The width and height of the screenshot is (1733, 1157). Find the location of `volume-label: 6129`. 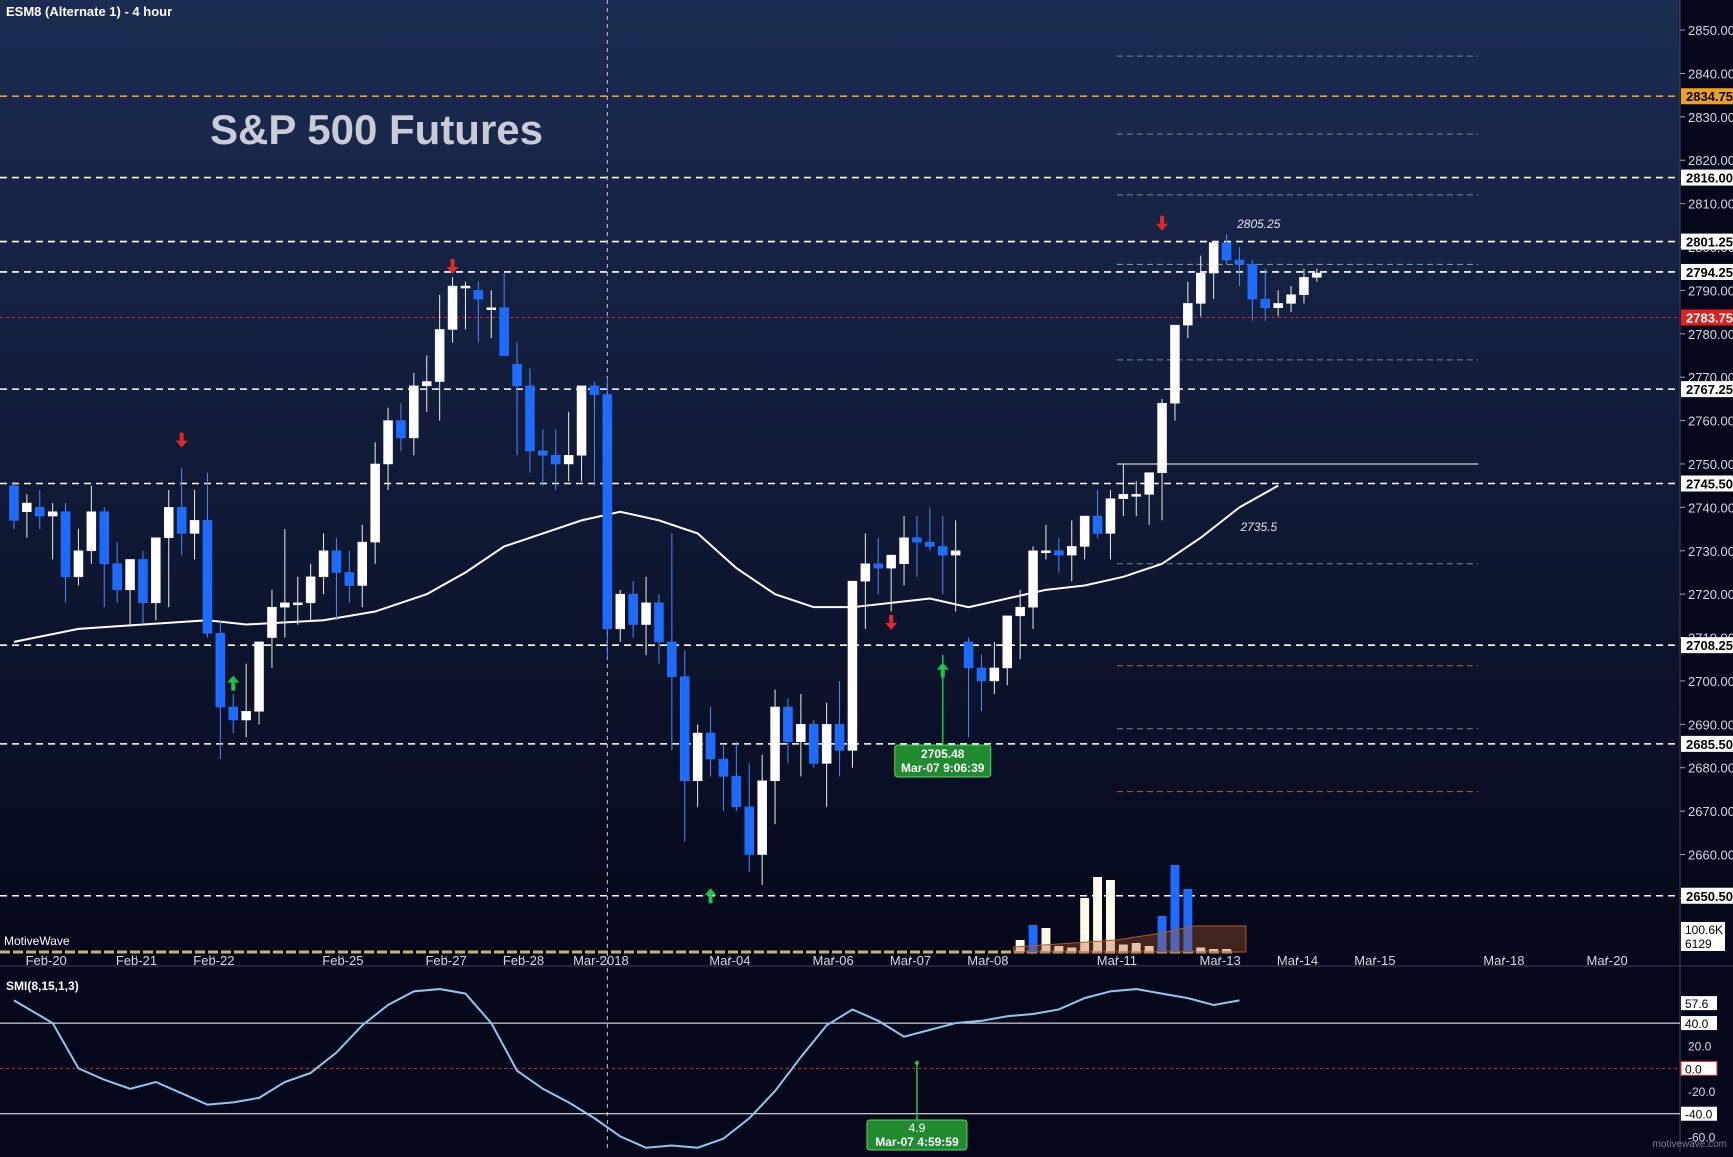

volume-label: 6129 is located at coordinates (1698, 944).